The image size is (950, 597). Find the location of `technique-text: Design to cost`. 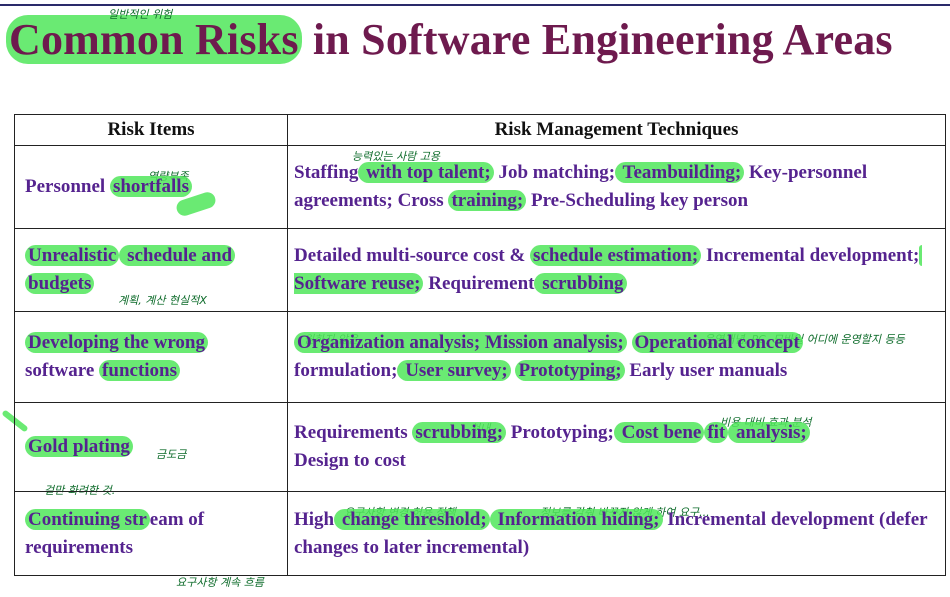

technique-text: Design to cost is located at coordinates (350, 460).